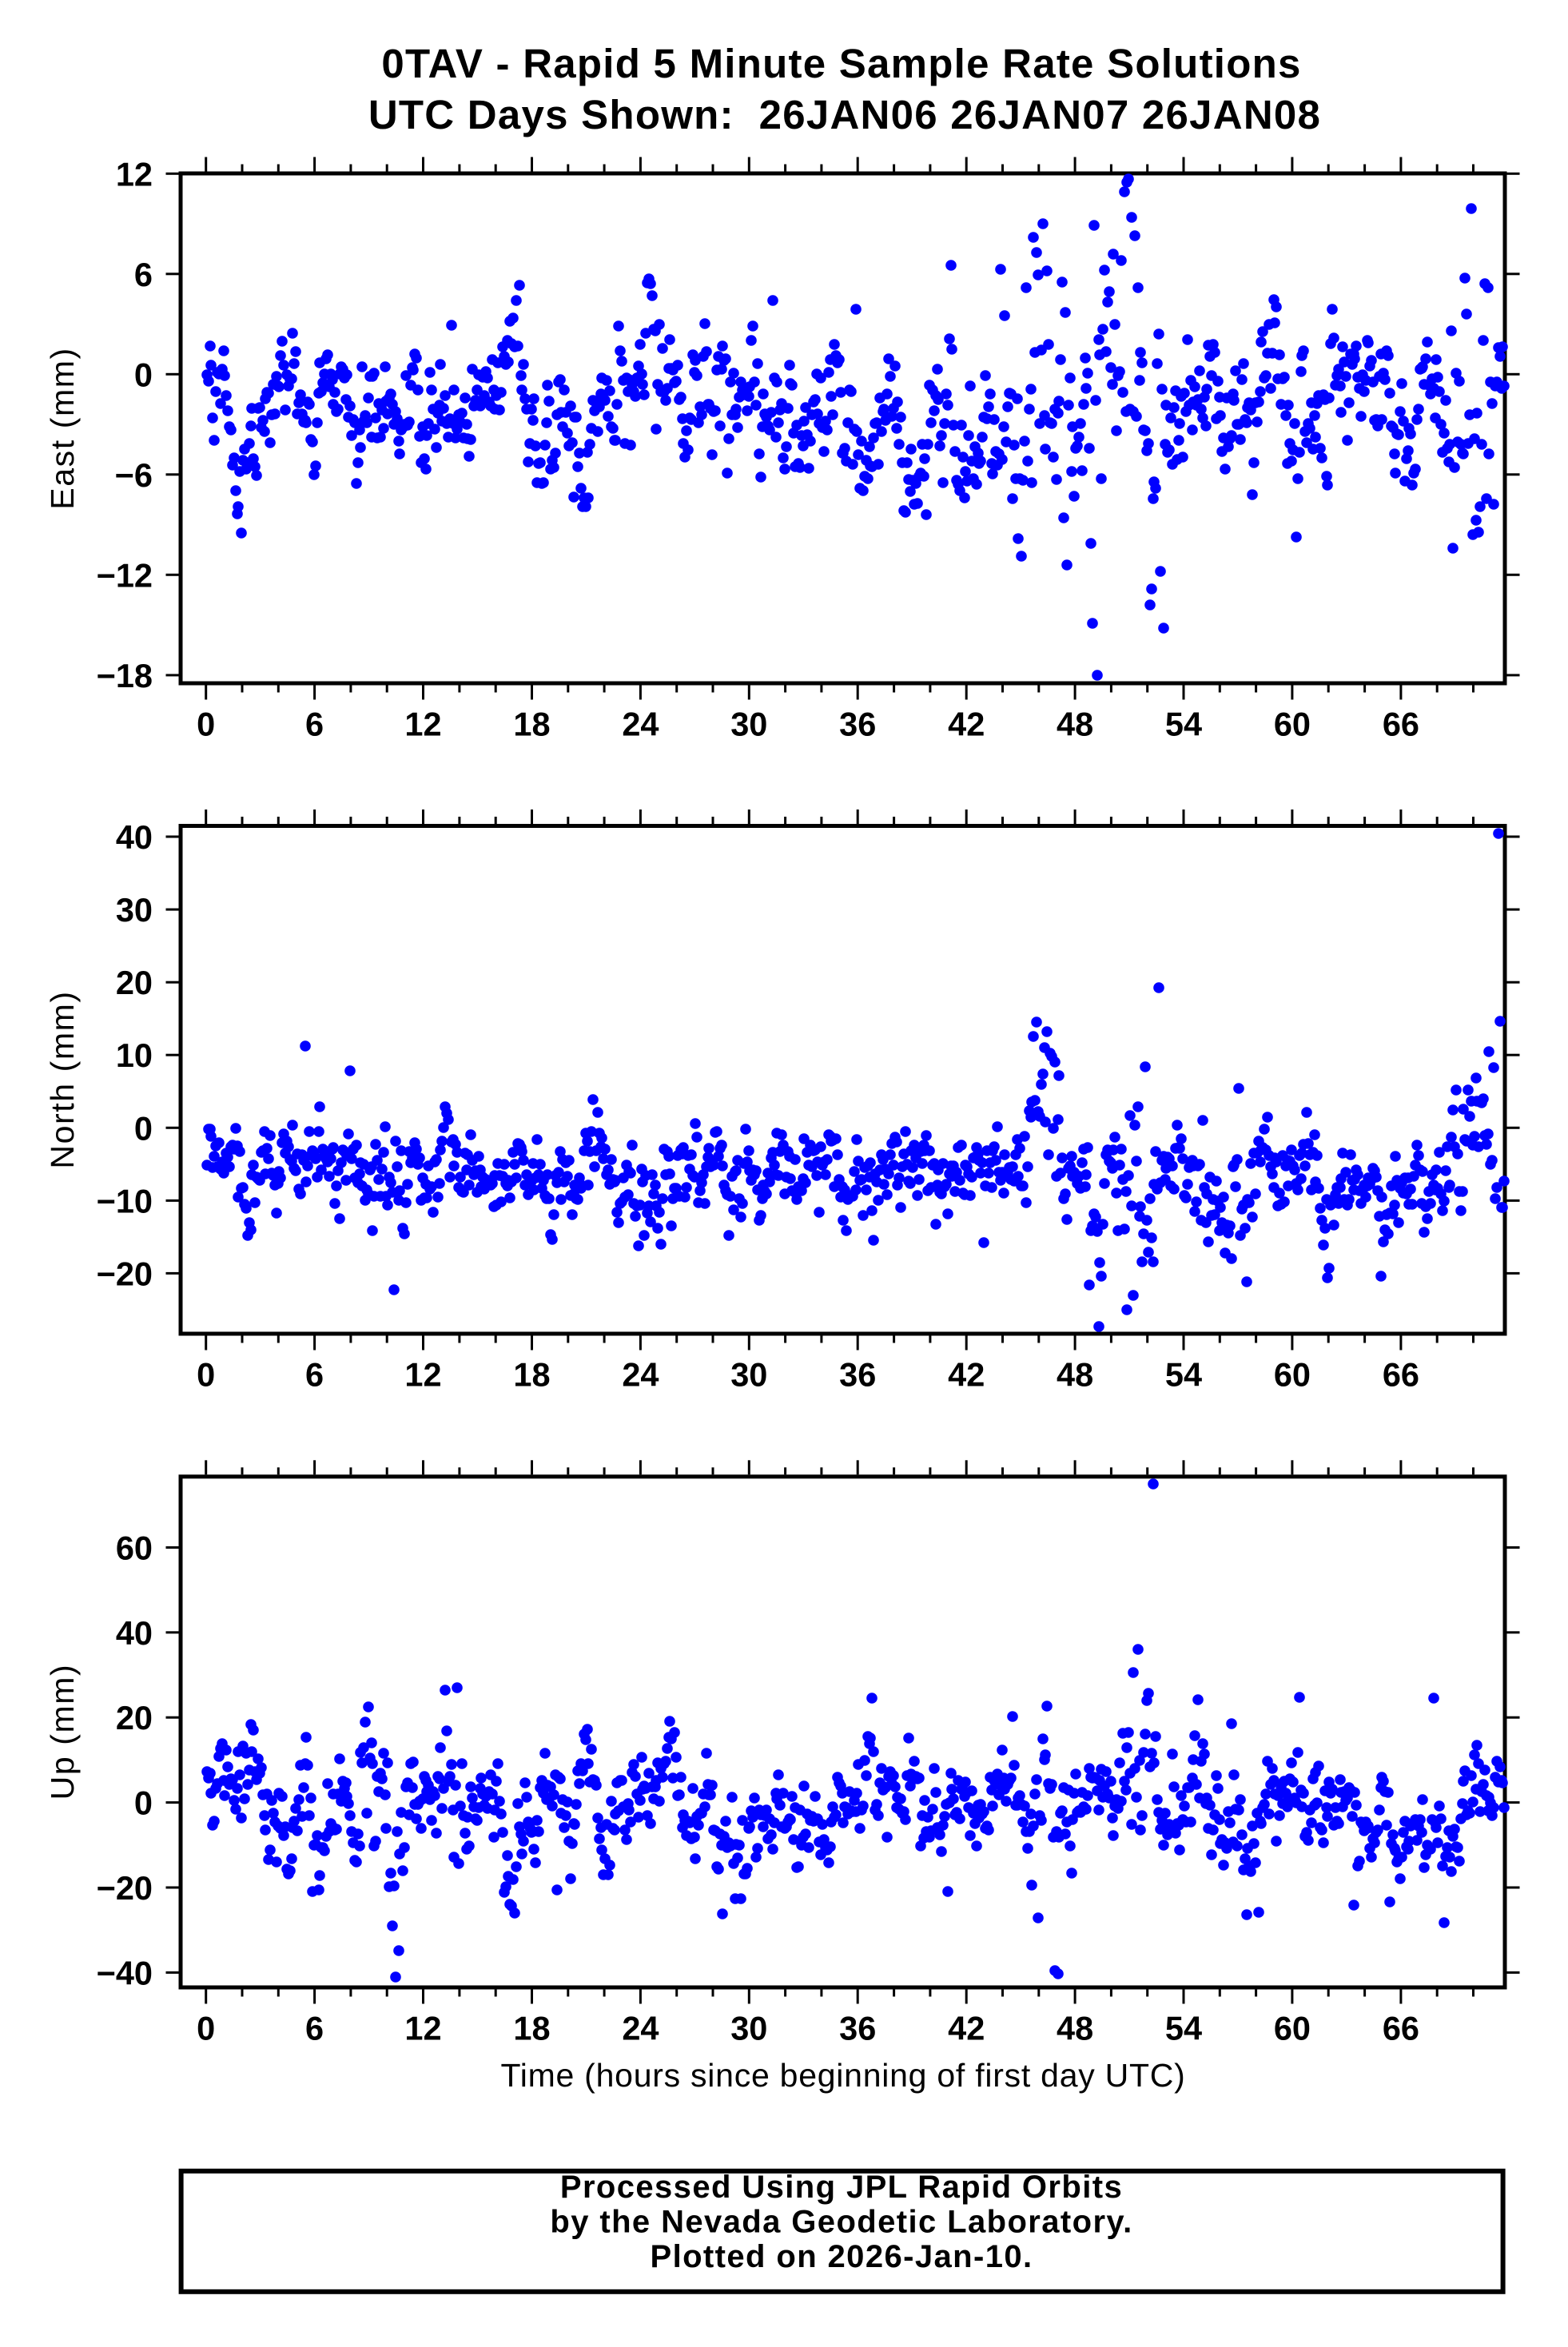  What do you see at coordinates (125, 575) in the screenshot?
I see `svg-text: −12` at bounding box center [125, 575].